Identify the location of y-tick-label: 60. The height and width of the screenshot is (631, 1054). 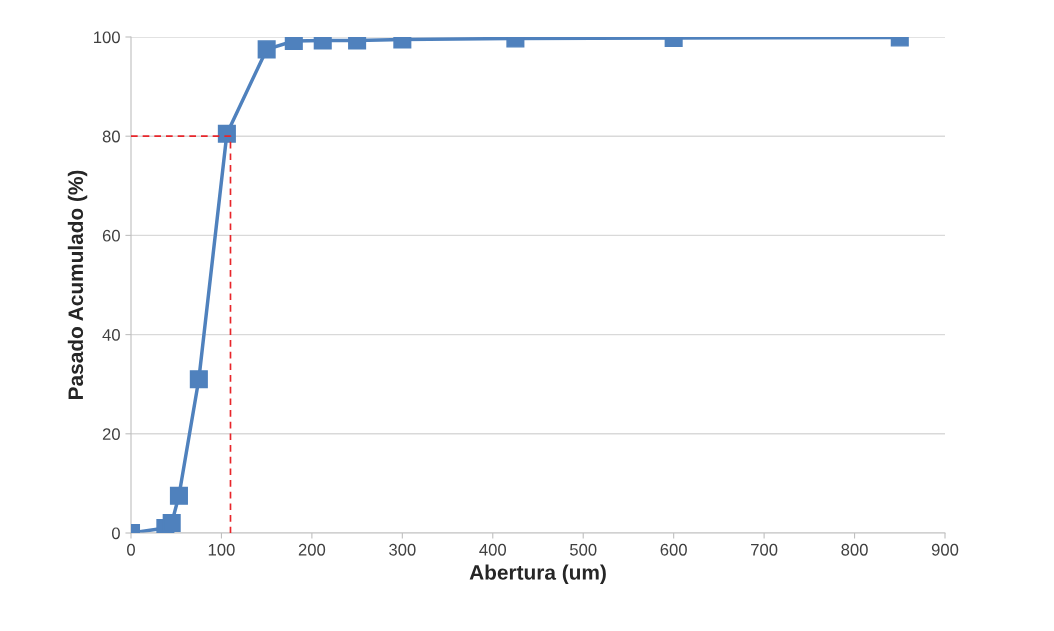
(111, 235).